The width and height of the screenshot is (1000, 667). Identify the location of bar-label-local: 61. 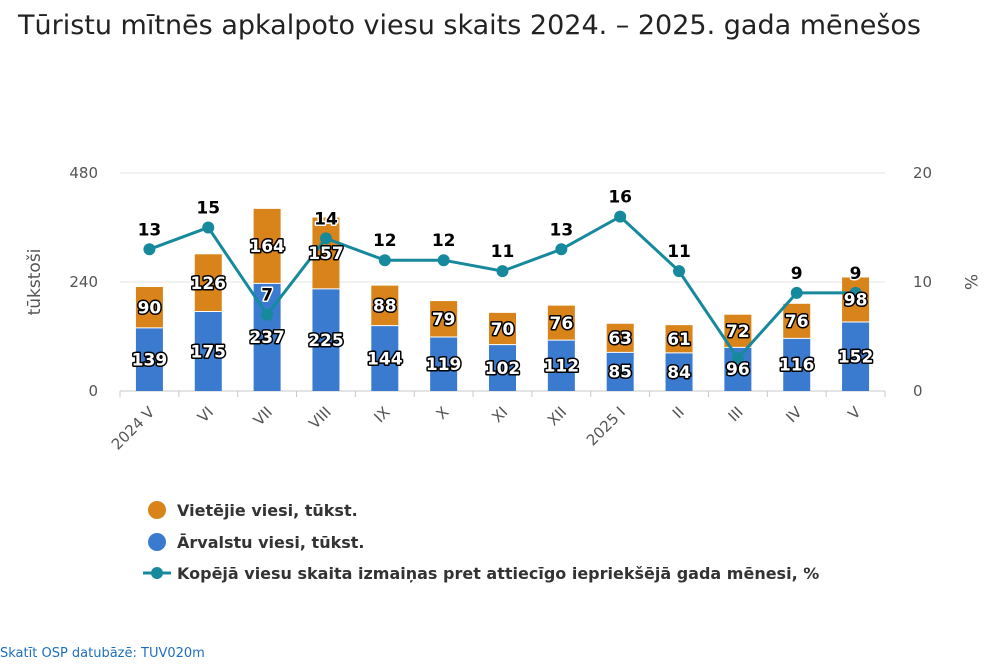
(679, 340).